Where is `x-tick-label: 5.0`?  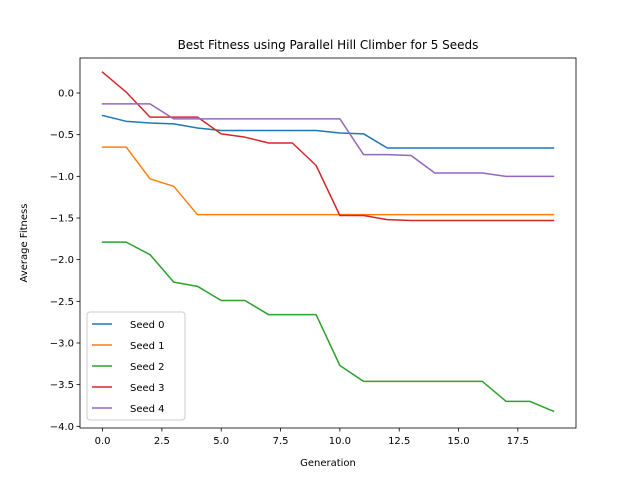 x-tick-label: 5.0 is located at coordinates (221, 441).